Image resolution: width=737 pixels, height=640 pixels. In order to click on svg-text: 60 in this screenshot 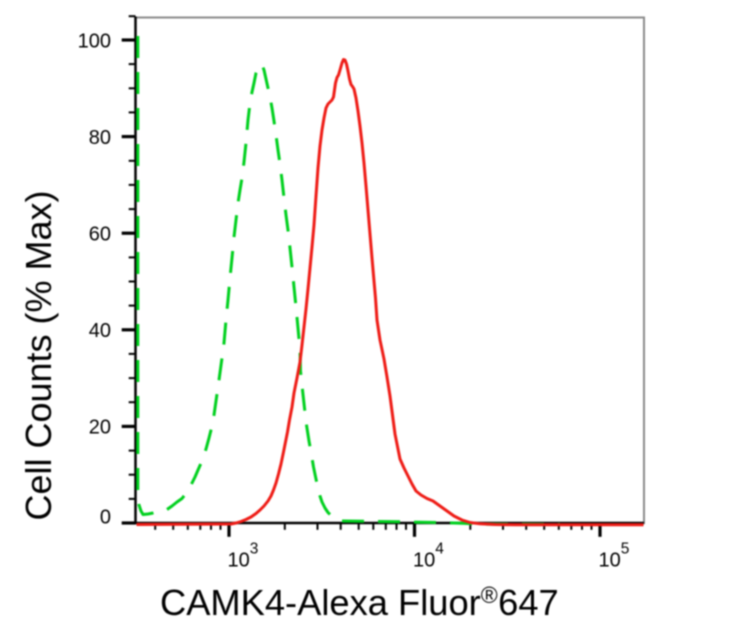, I will do `click(100, 235)`.